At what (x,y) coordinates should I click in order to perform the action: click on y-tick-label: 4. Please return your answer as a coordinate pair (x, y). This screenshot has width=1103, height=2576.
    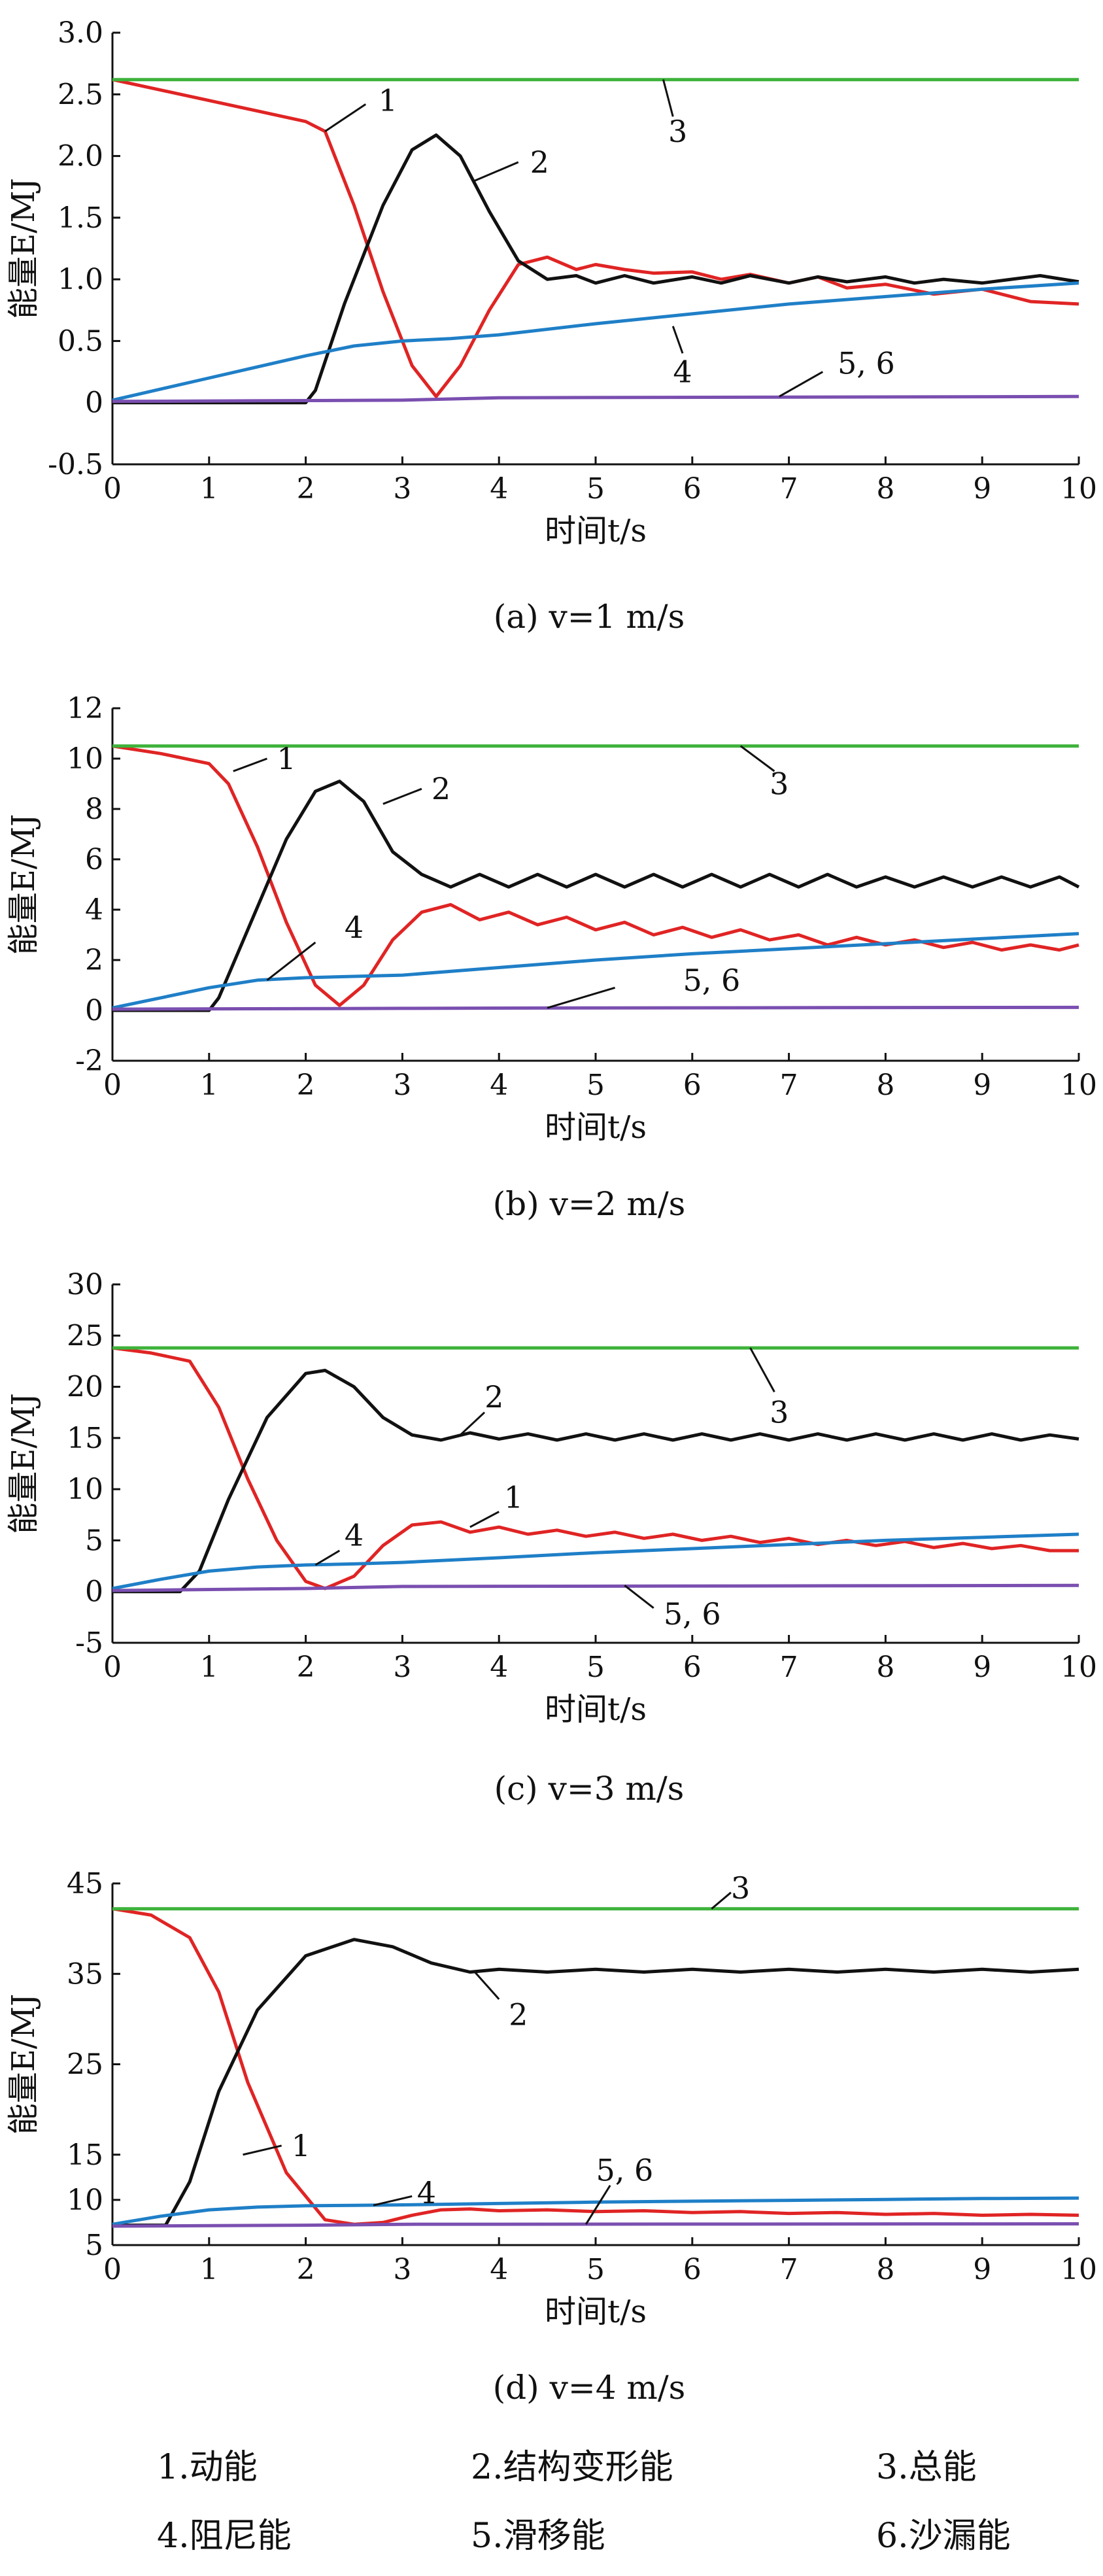
    Looking at the image, I should click on (94, 910).